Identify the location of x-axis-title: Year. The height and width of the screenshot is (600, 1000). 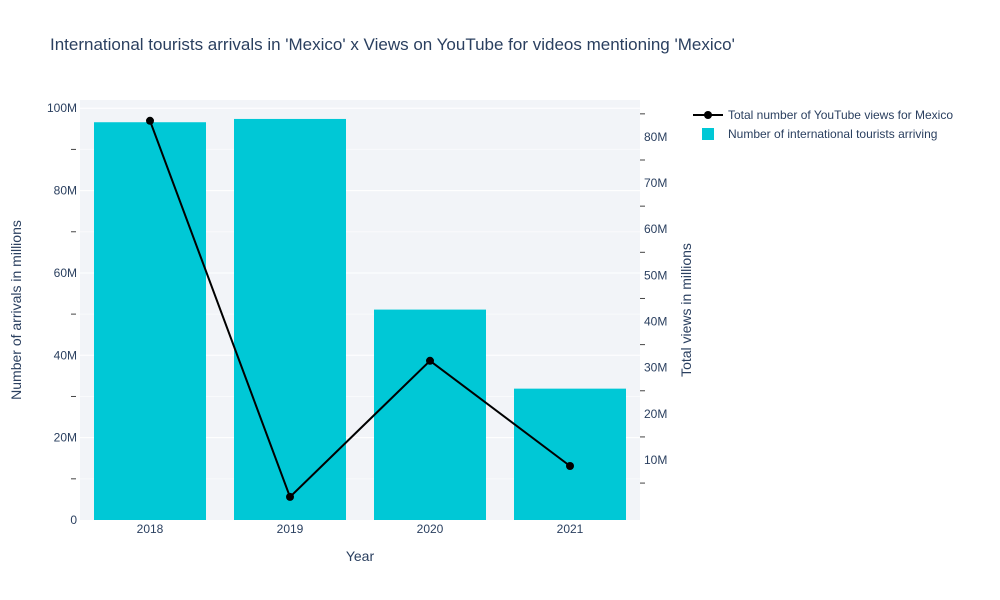
(360, 556).